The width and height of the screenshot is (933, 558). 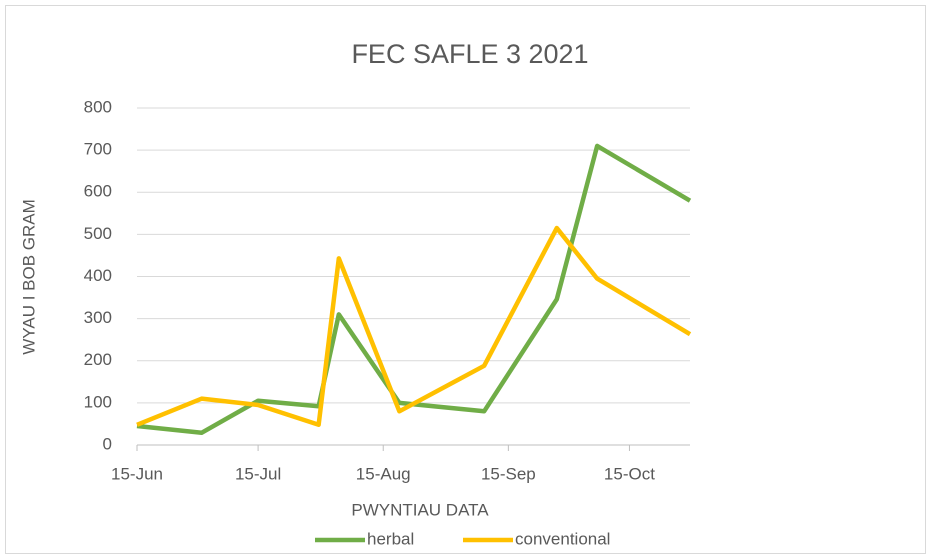 What do you see at coordinates (98, 149) in the screenshot?
I see `y-tick-label: 700` at bounding box center [98, 149].